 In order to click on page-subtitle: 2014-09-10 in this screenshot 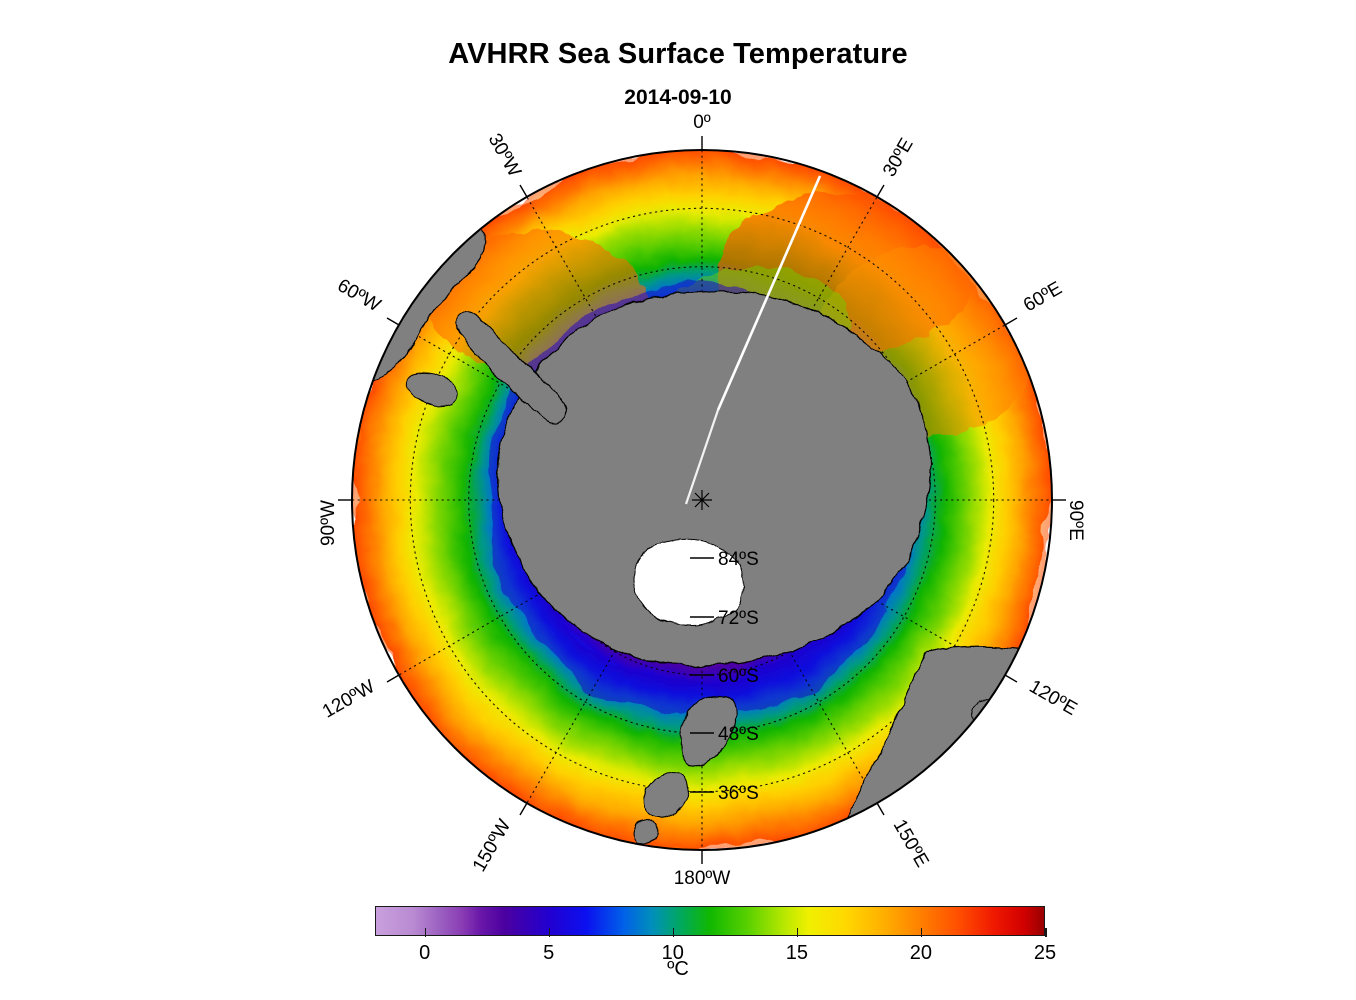, I will do `click(678, 97)`.